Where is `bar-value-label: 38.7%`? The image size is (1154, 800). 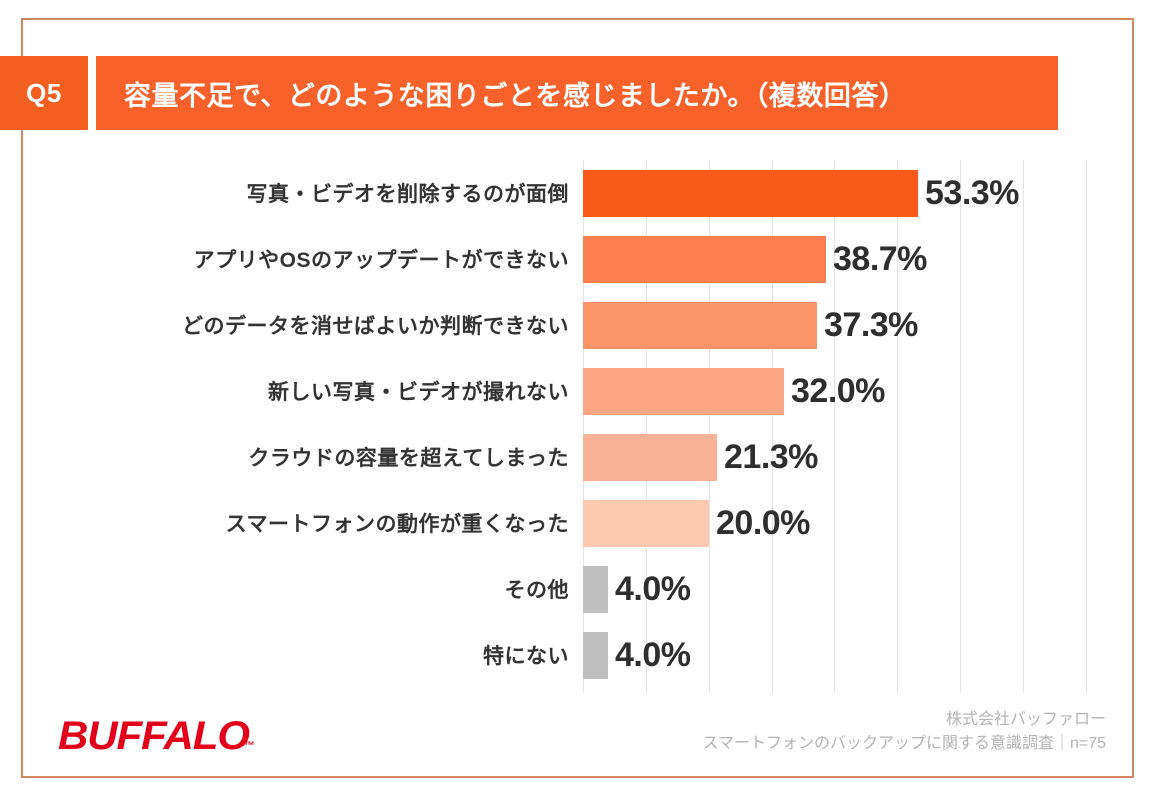 bar-value-label: 38.7% is located at coordinates (880, 259).